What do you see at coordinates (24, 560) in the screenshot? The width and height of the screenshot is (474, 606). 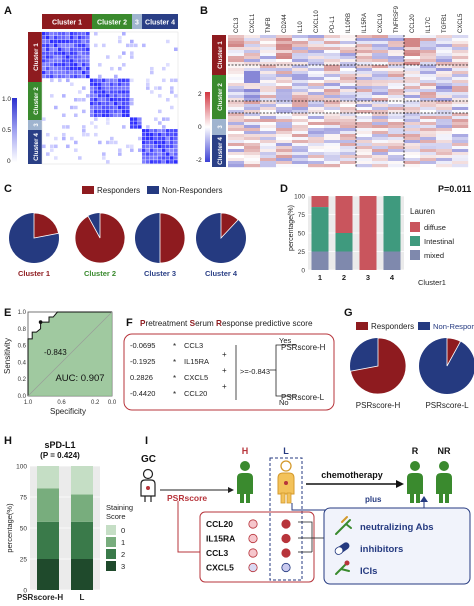 I see `h-ytick: 25` at bounding box center [24, 560].